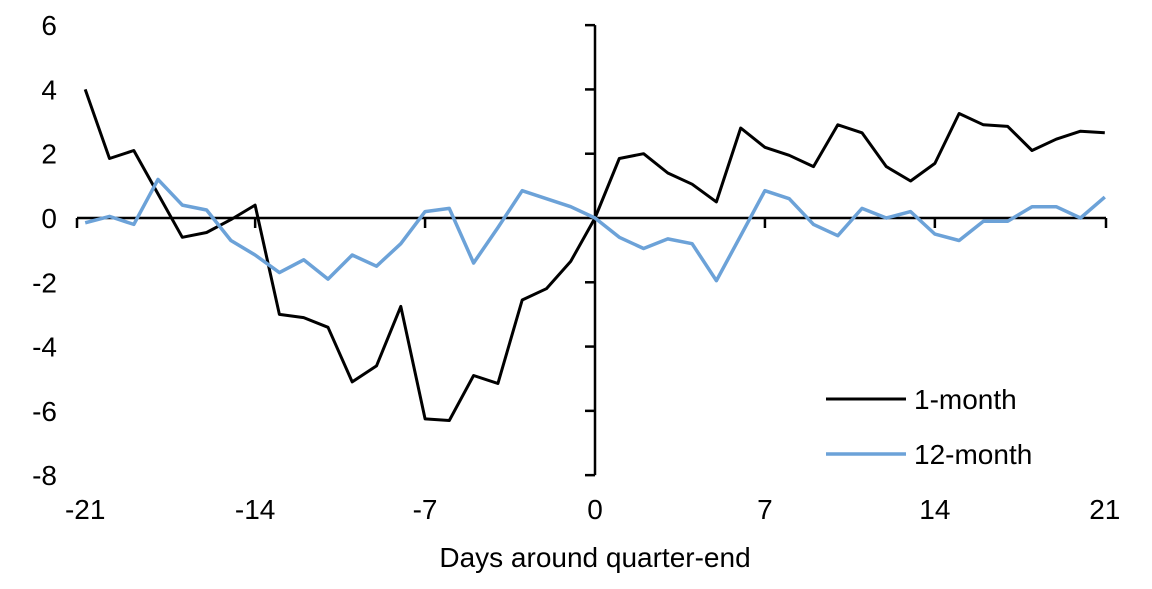 This screenshot has height=589, width=1152. Describe the element at coordinates (595, 509) in the screenshot. I see `x-tick-label: 0` at that location.